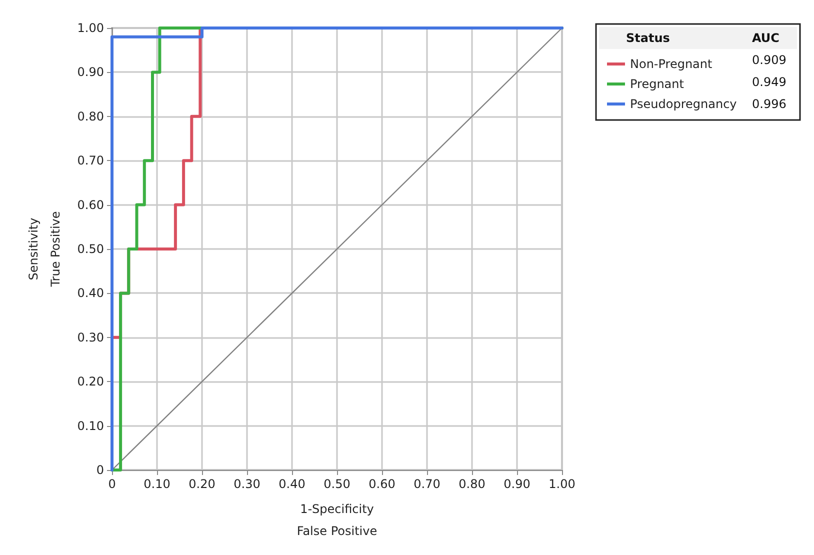 The width and height of the screenshot is (814, 555). Describe the element at coordinates (292, 484) in the screenshot. I see `x-tick-label: 0.40` at that location.